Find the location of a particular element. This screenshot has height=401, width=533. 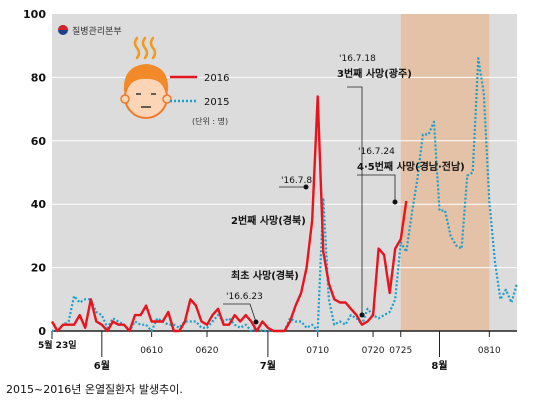

annotation-date: '16.7.8 is located at coordinates (296, 181).